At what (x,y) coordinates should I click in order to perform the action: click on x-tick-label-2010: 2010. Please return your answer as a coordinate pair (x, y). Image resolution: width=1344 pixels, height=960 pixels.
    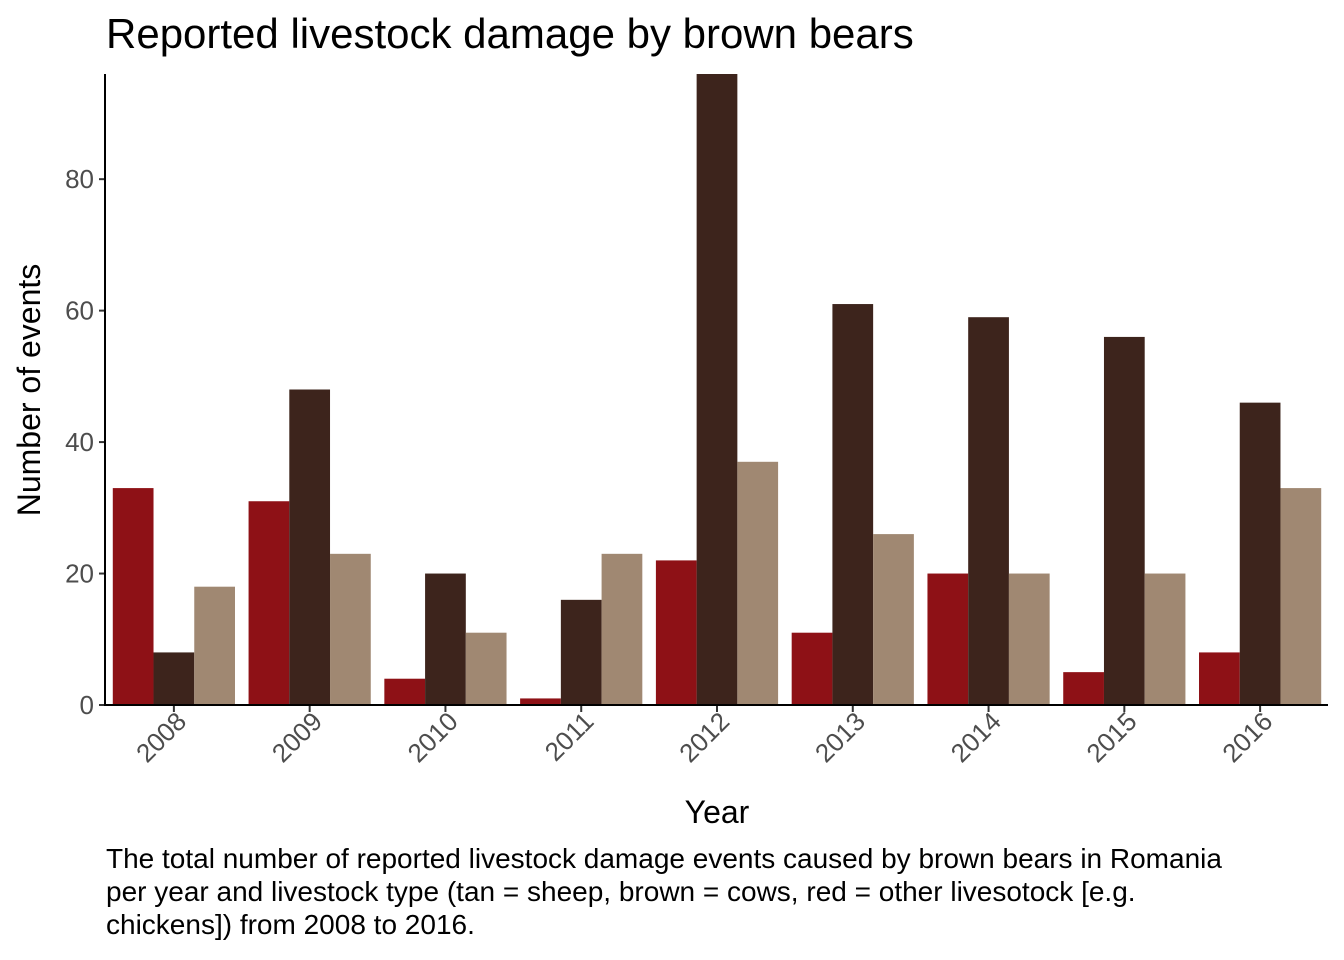
    Looking at the image, I should click on (433, 737).